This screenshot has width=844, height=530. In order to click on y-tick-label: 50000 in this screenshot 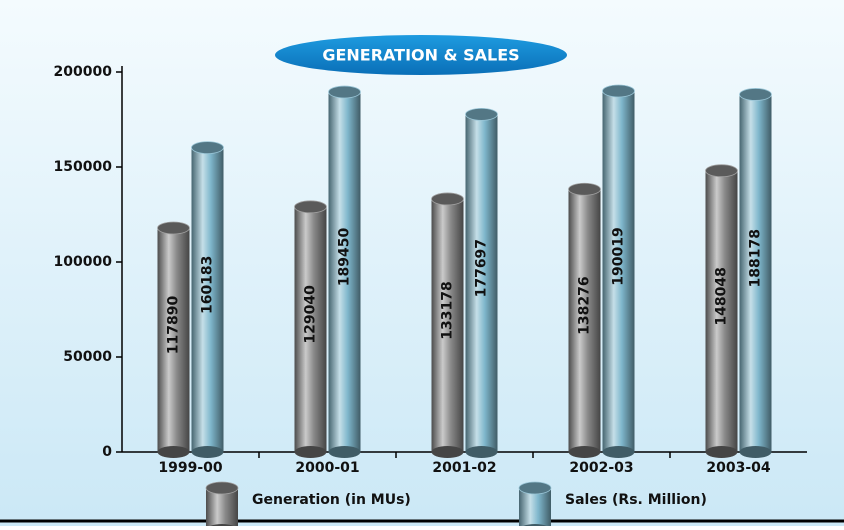, I will do `click(87, 357)`.